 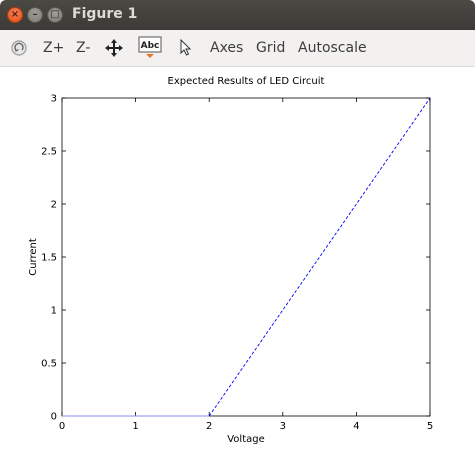 What do you see at coordinates (62, 426) in the screenshot?
I see `x-tick-label: 0` at bounding box center [62, 426].